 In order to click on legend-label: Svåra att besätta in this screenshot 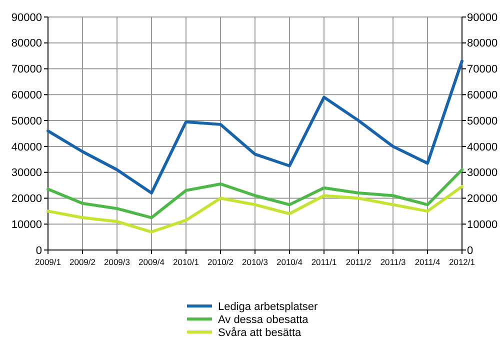, I will do `click(260, 332)`.